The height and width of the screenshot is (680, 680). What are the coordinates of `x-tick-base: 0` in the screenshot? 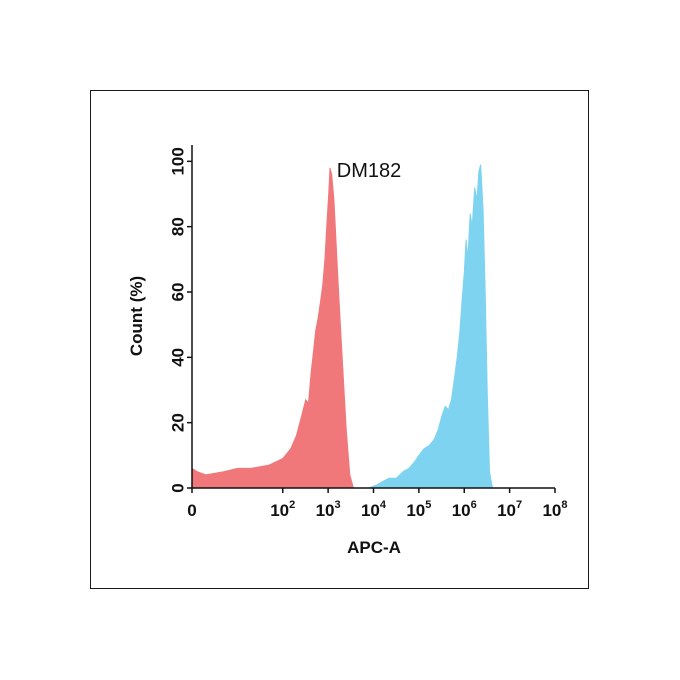 It's located at (191, 510).